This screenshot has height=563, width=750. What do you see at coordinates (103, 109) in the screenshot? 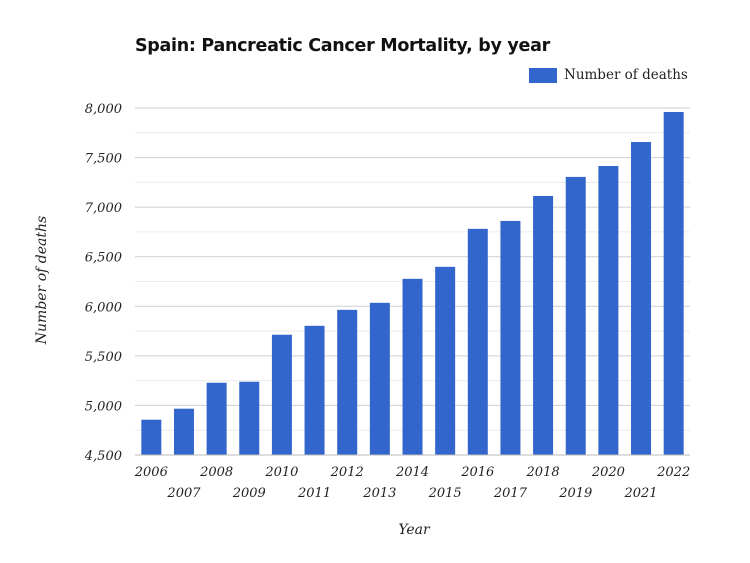
I see `y-tick-label: 8,000` at bounding box center [103, 109].